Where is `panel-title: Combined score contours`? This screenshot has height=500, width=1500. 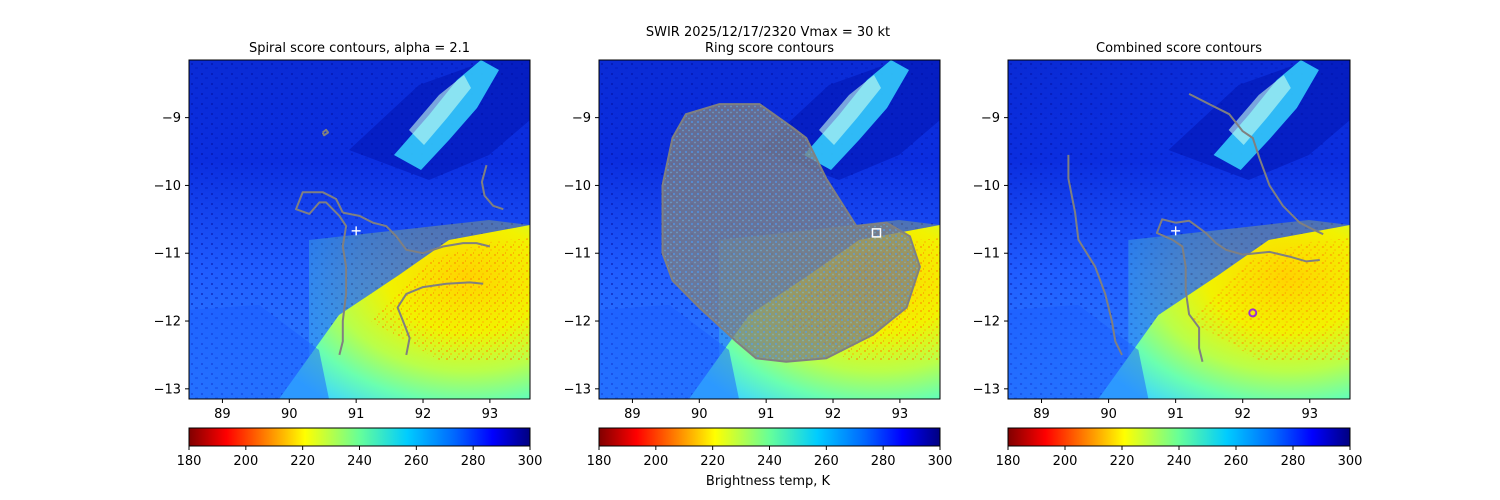
panel-title: Combined score contours is located at coordinates (1179, 48).